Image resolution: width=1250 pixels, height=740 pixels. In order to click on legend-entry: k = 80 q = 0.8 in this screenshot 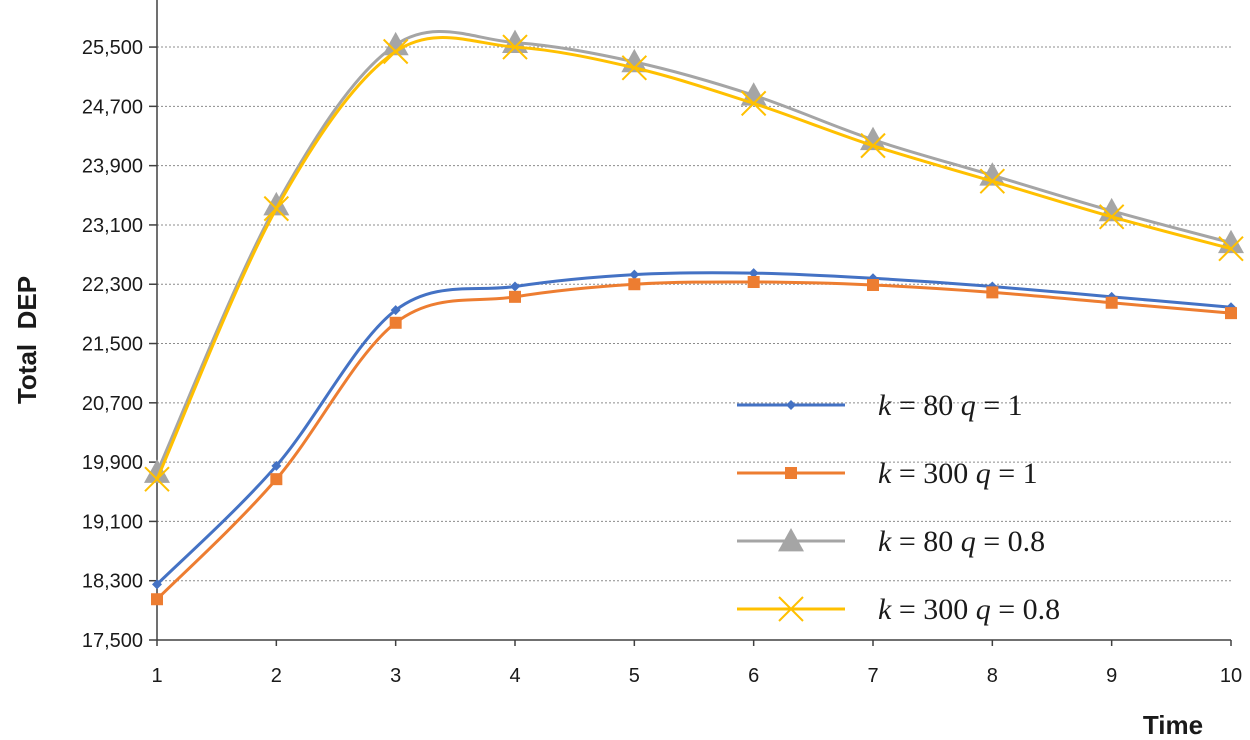, I will do `click(891, 541)`.